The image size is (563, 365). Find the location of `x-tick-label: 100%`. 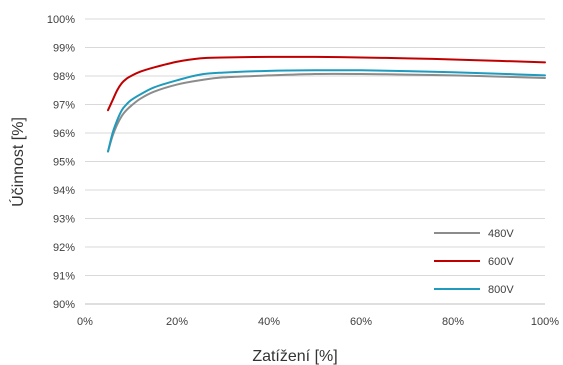

x-tick-label: 100% is located at coordinates (545, 322).